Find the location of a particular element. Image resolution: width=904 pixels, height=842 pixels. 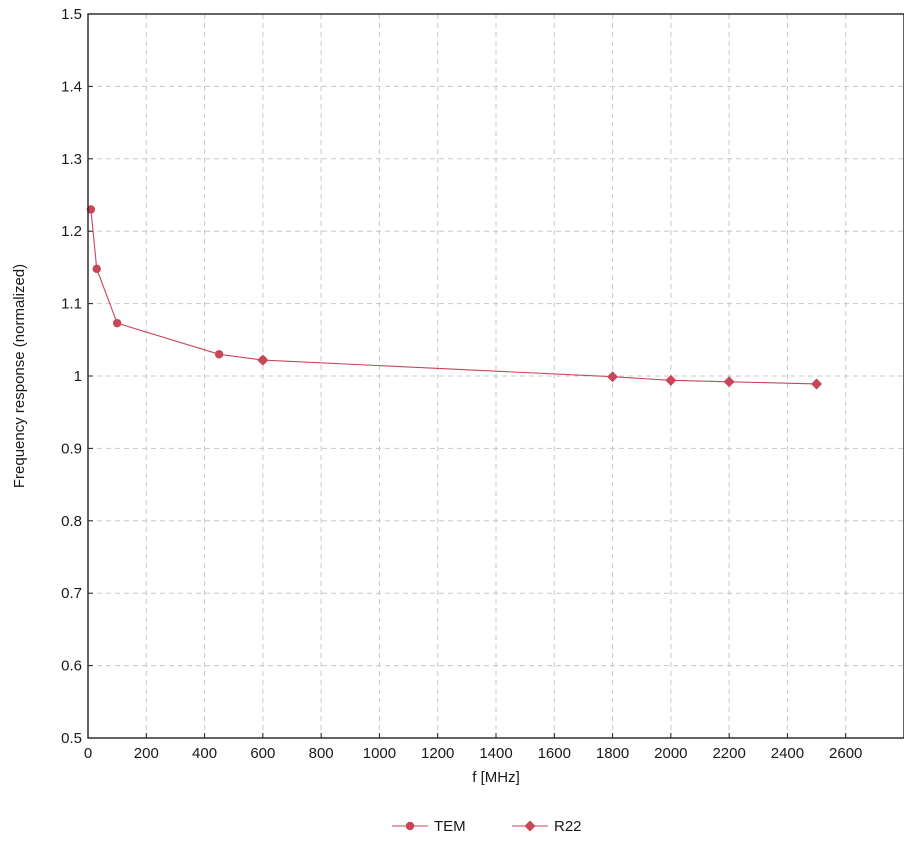

x-tick-label: 1000 is located at coordinates (379, 753).